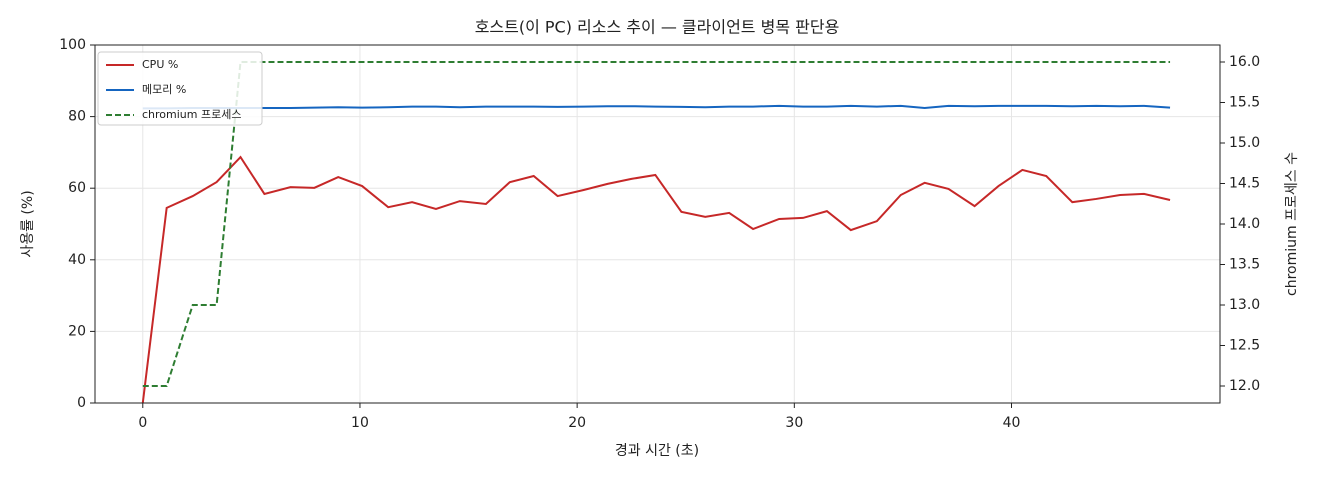 This screenshot has width=1320, height=480. Describe the element at coordinates (1244, 62) in the screenshot. I see `y2-tick-label: 16.0` at that location.